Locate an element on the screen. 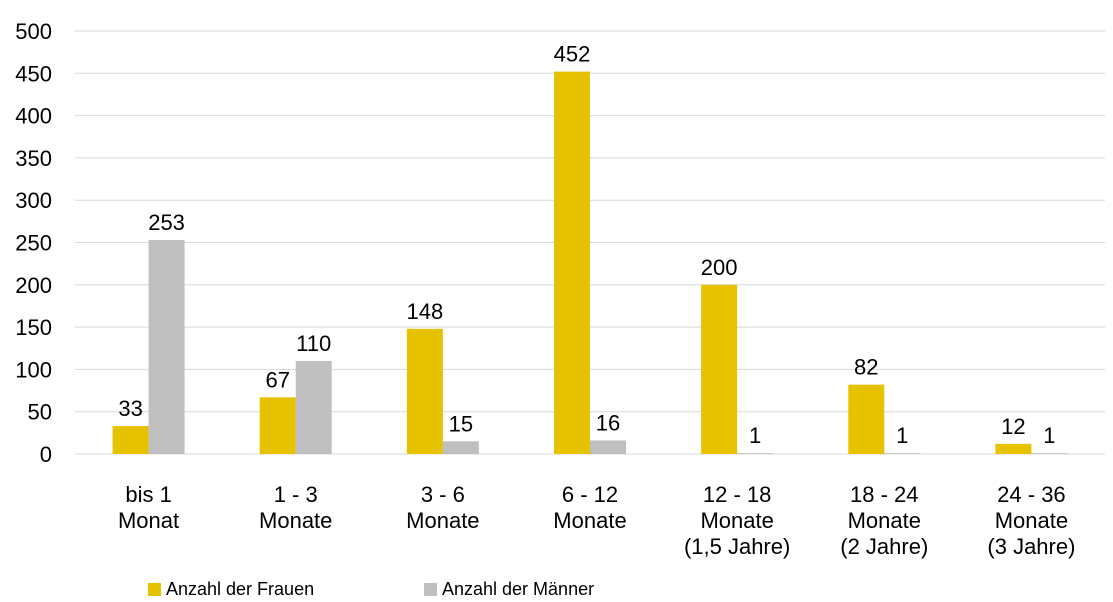  data-label: 110 is located at coordinates (313, 343).